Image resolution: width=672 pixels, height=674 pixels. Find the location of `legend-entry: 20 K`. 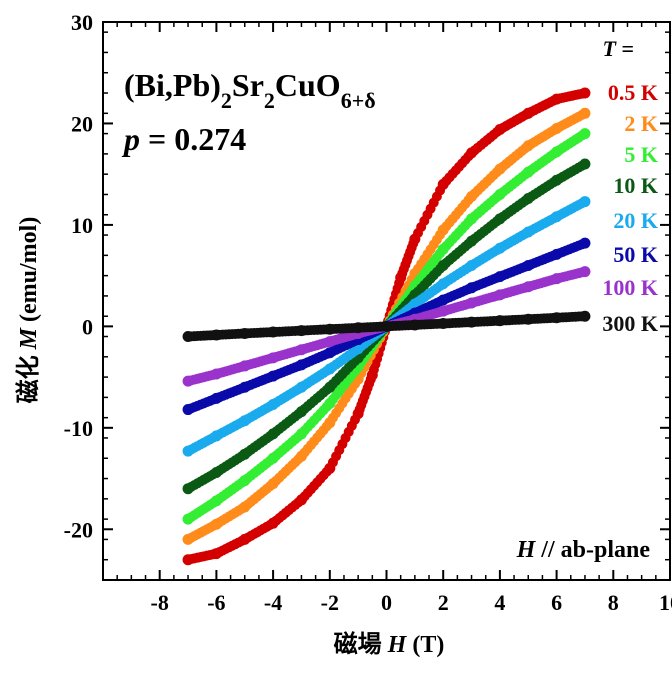

legend-entry: 20 K is located at coordinates (635, 220).